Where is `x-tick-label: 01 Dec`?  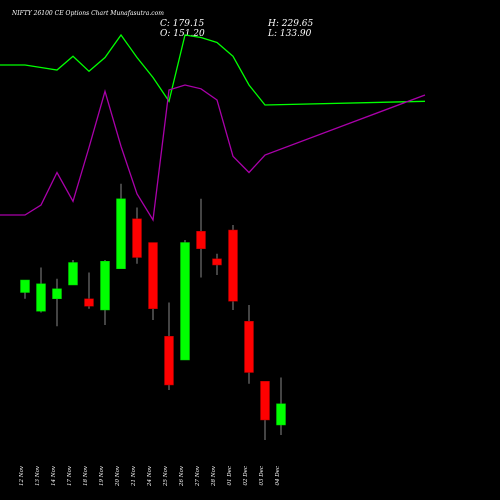
x-tick-label: 01 Dec is located at coordinates (230, 476).